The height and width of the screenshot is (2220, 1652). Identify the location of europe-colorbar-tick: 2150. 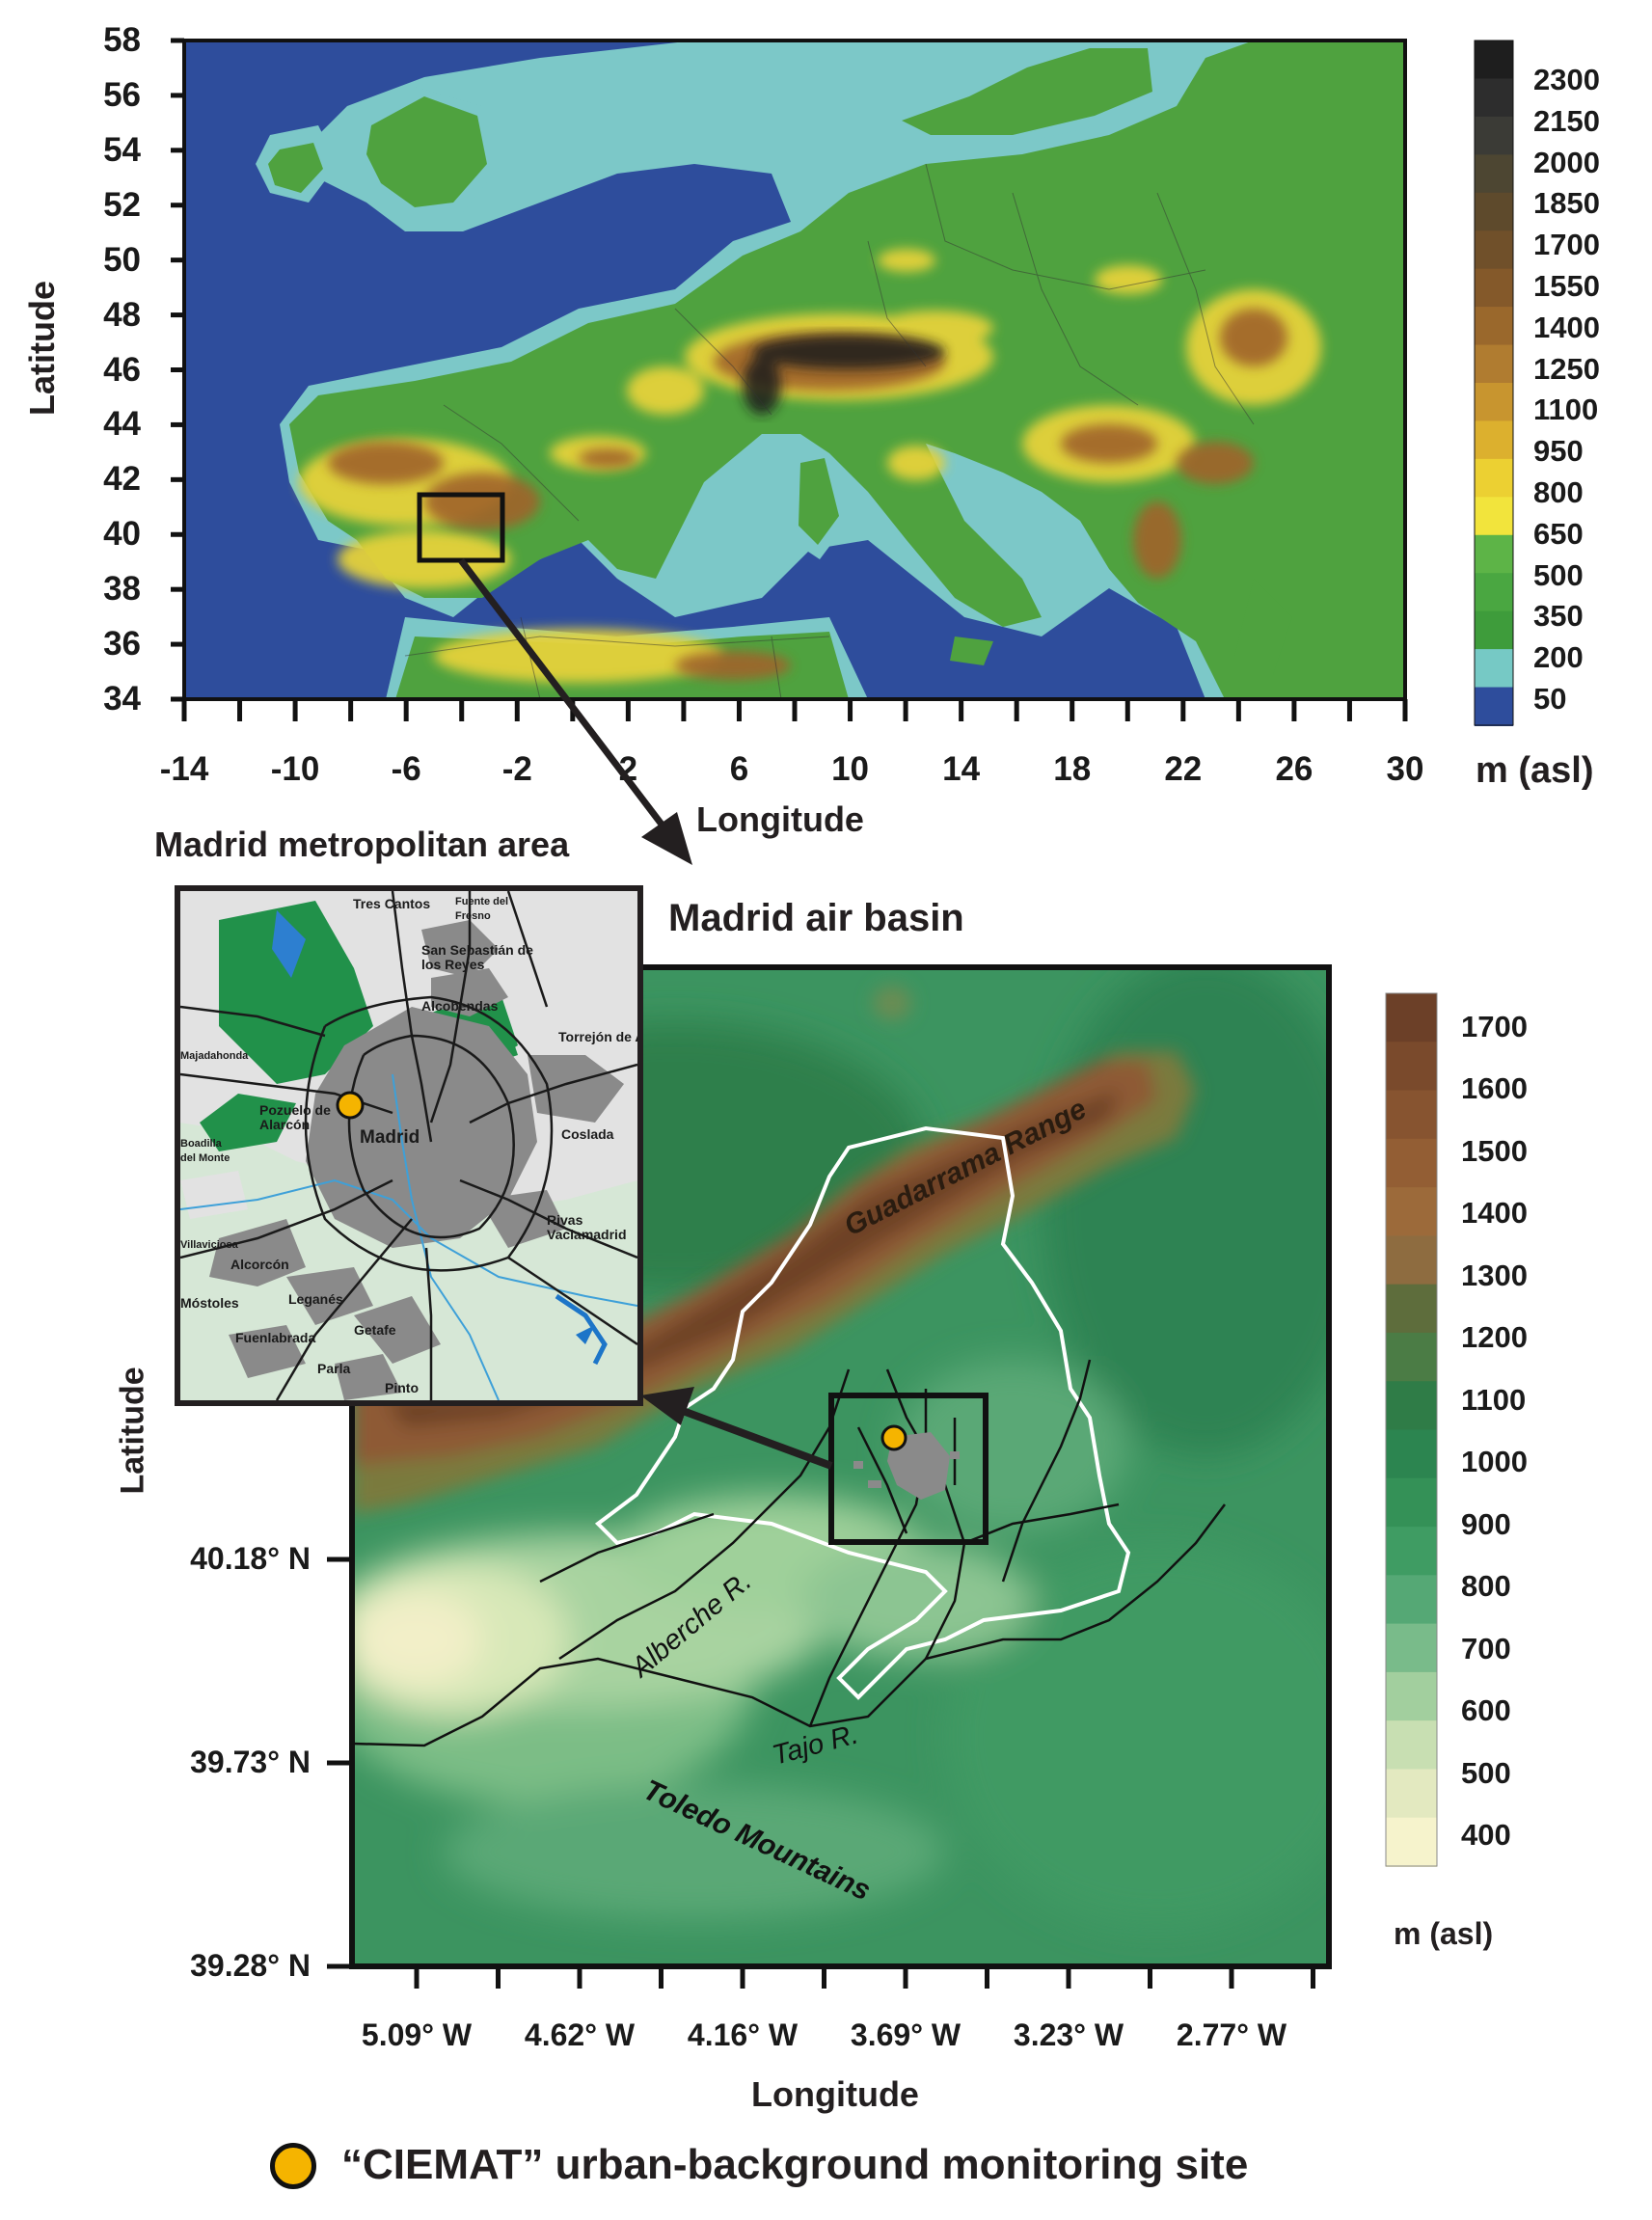
(1566, 120).